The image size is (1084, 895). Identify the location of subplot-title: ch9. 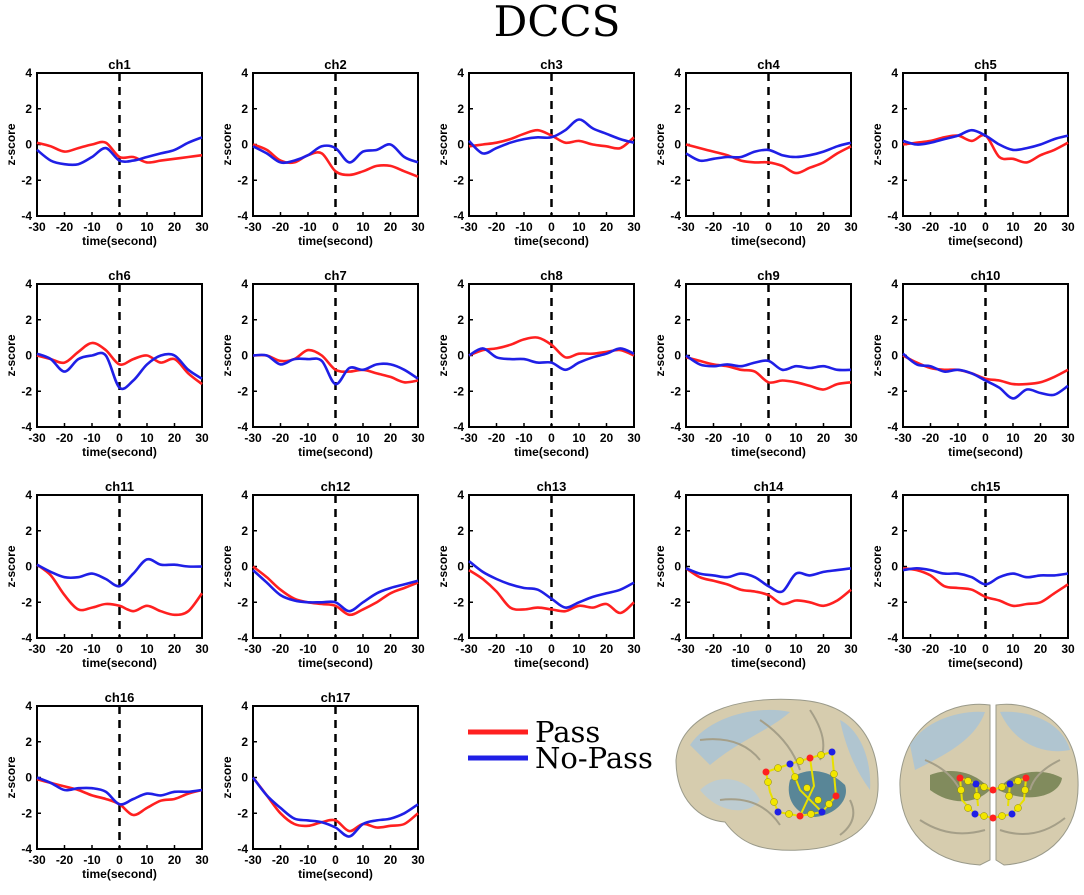
(768, 275).